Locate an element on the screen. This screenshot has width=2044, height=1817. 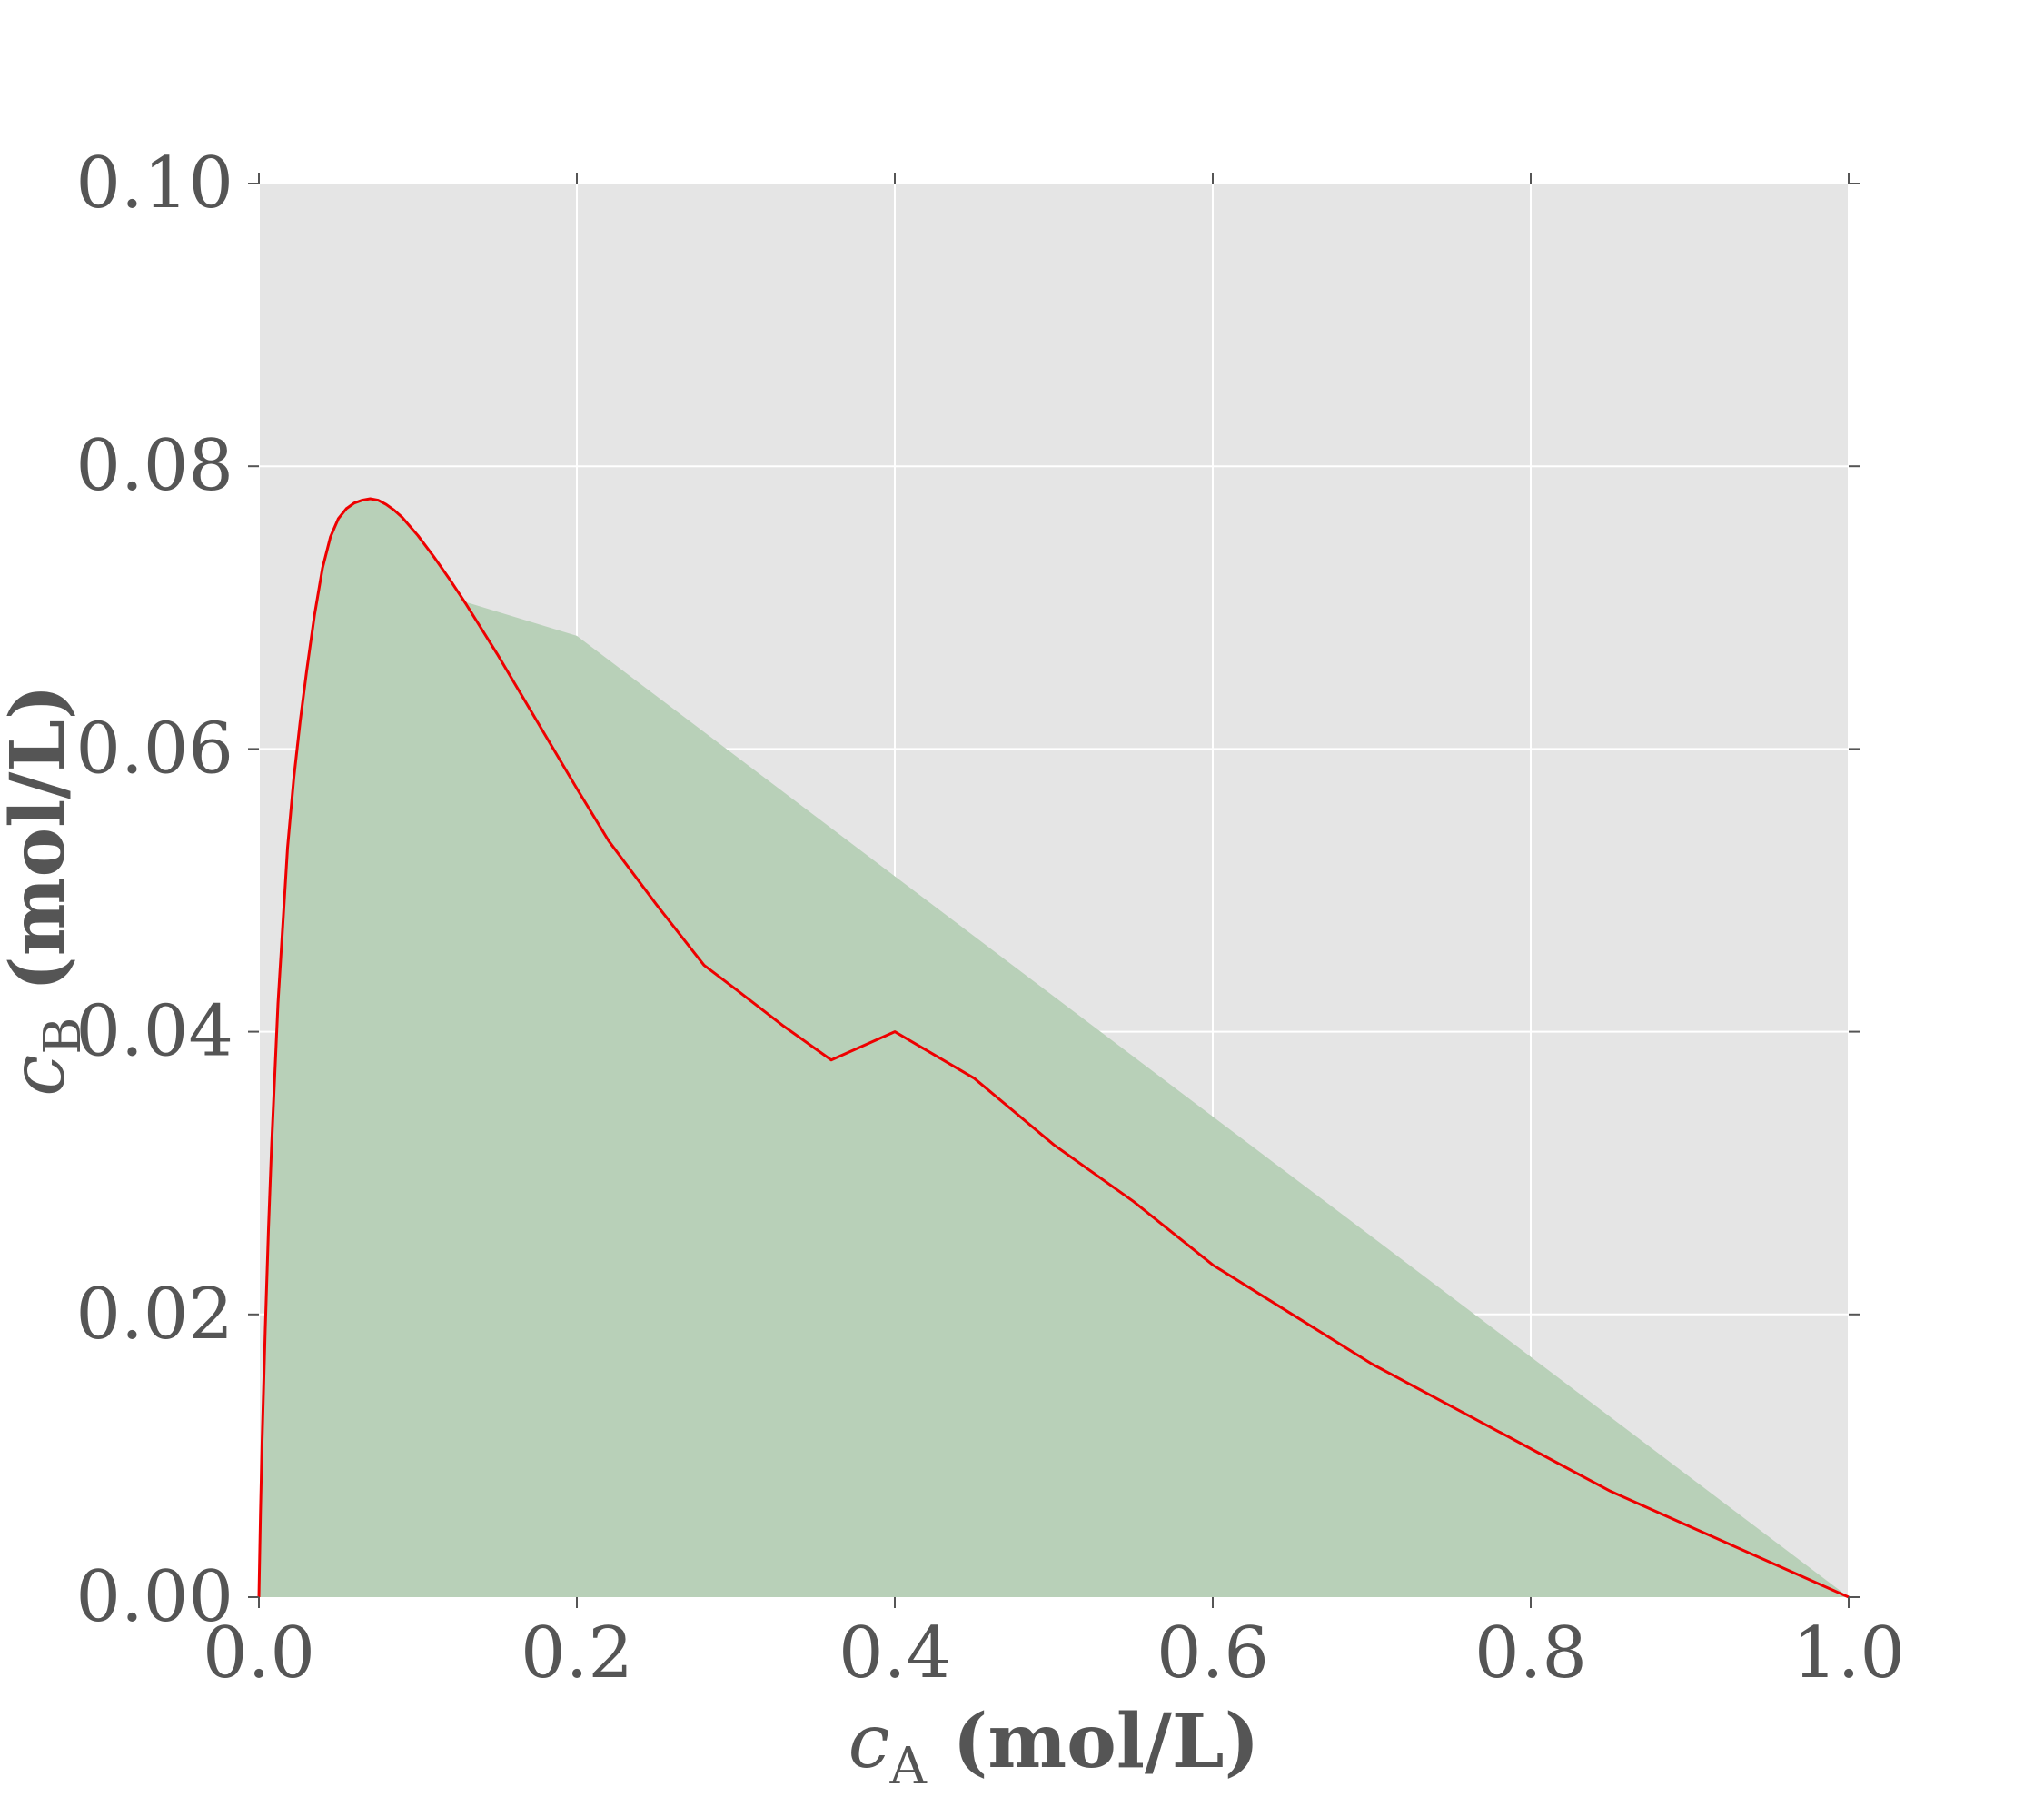
x-tick-labels: 0.0 0.2 0.4 0.6 0.8 1.0 is located at coordinates (1054, 1653).